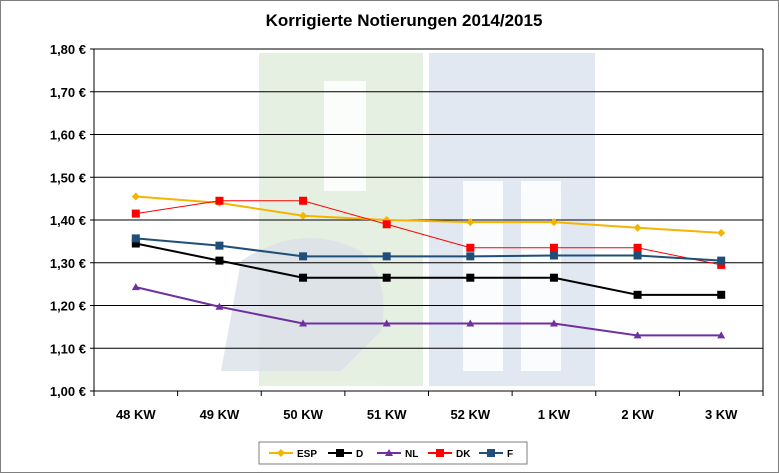 The width and height of the screenshot is (779, 473). I want to click on legend-label: D, so click(359, 454).